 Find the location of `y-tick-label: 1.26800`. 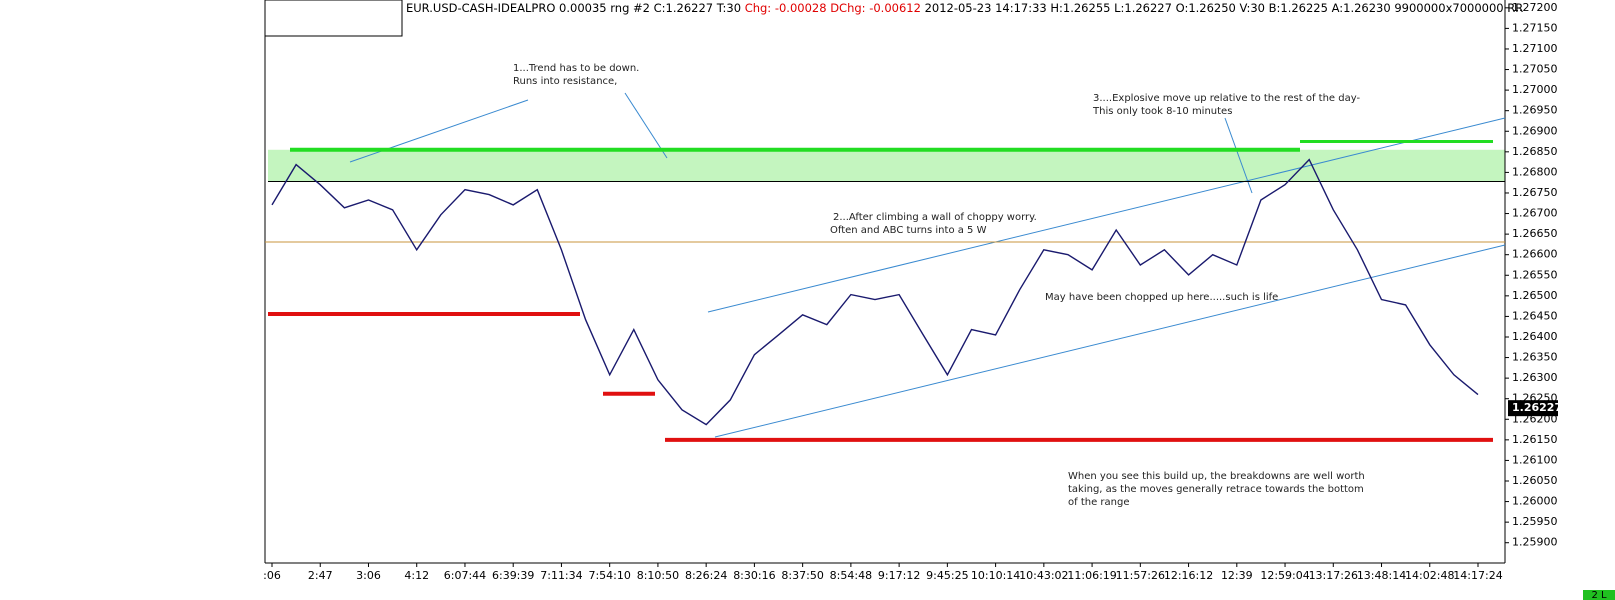

y-tick-label: 1.26800 is located at coordinates (1535, 171).